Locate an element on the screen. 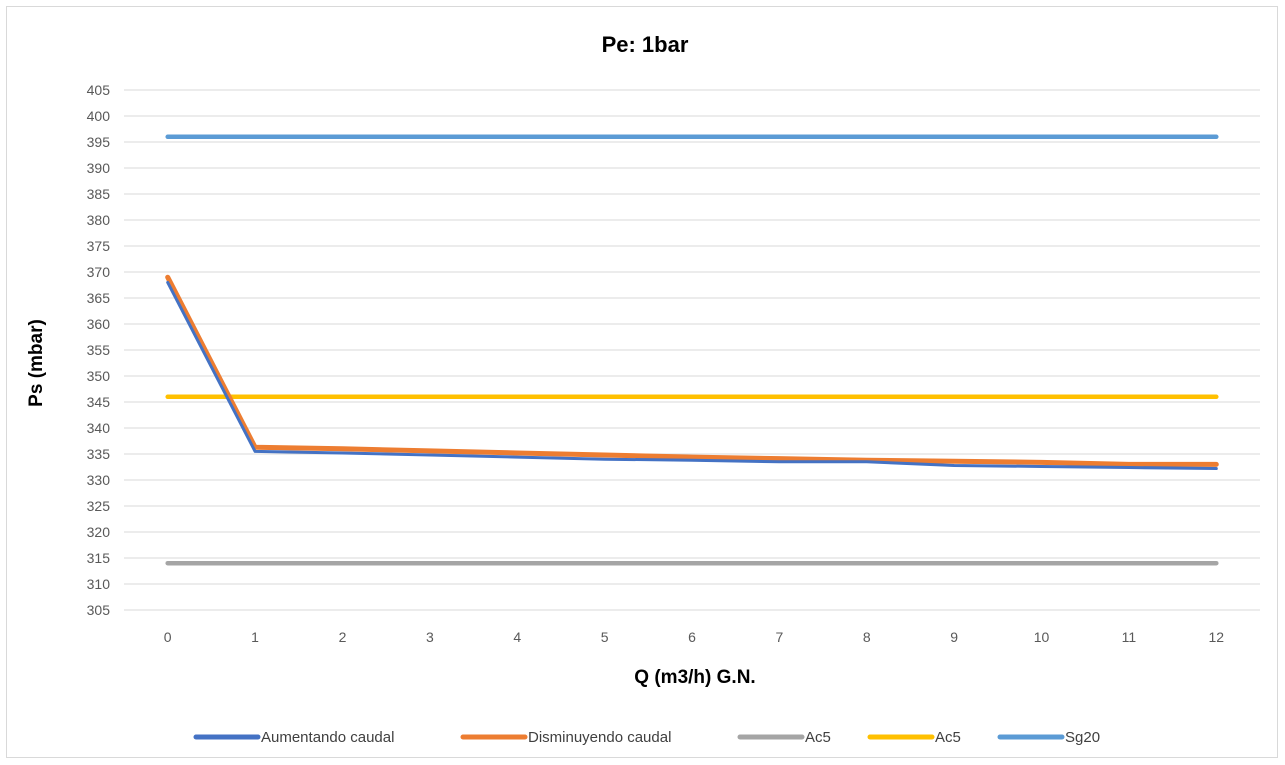  x-tick-label: 6 is located at coordinates (692, 637).